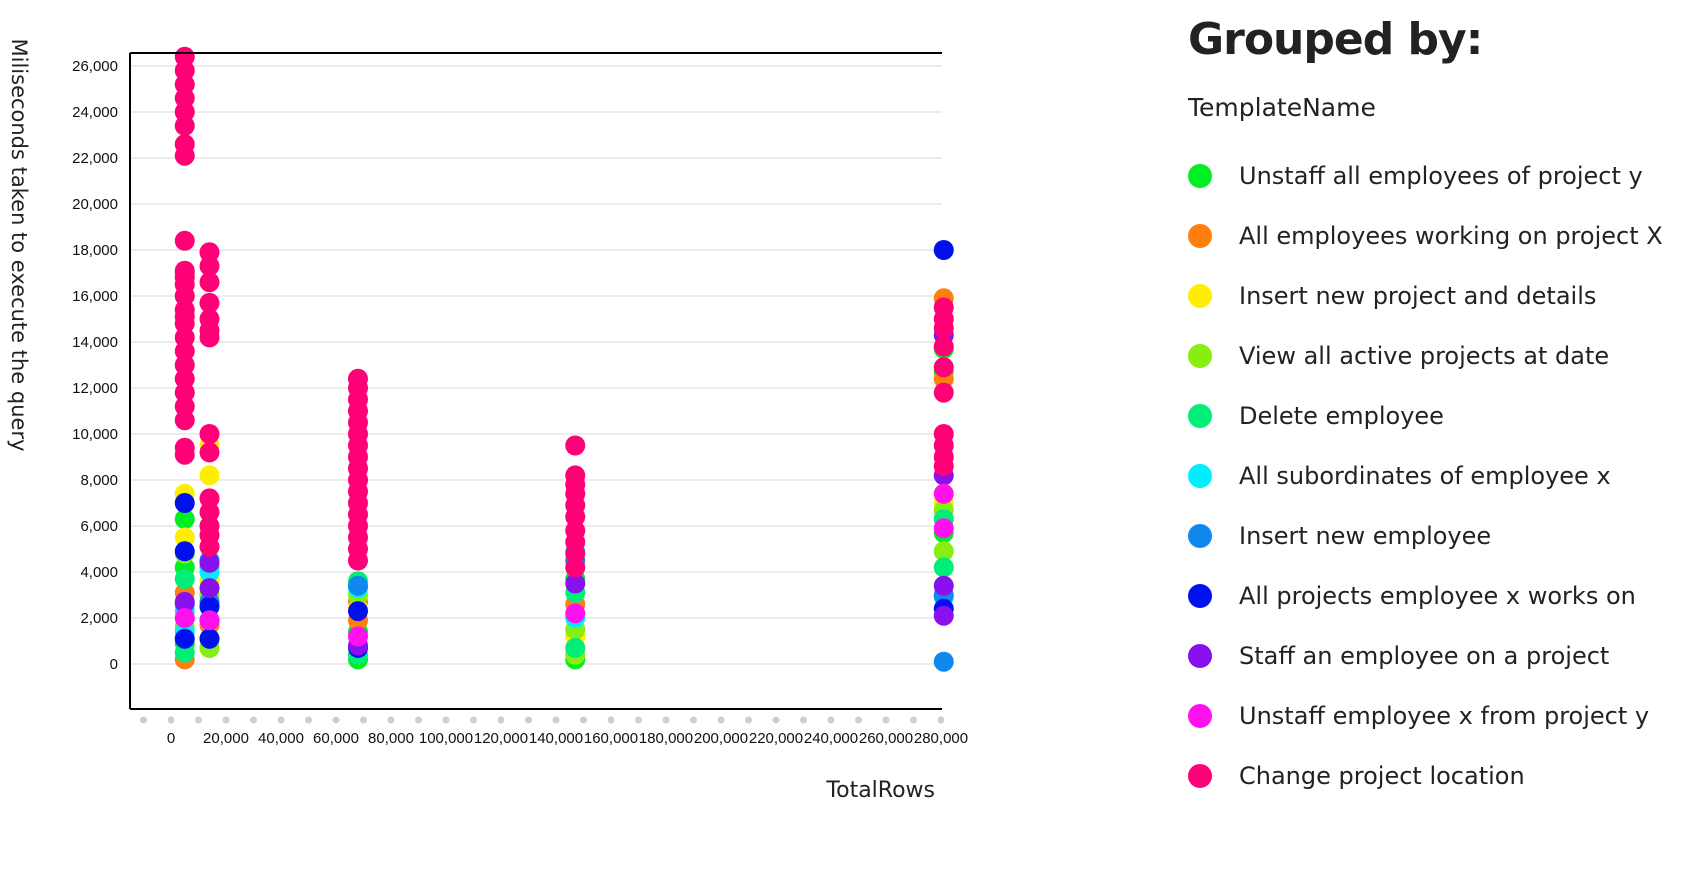 This screenshot has height=870, width=1682. What do you see at coordinates (95, 112) in the screenshot?
I see `y-tick-label: 24,000` at bounding box center [95, 112].